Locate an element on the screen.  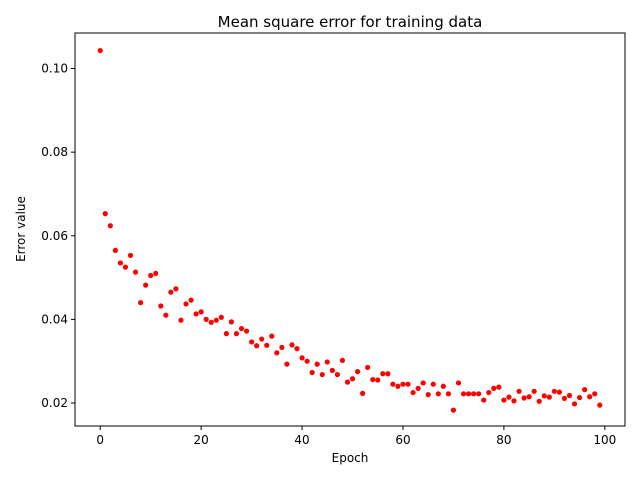
x-tick-label: 60 is located at coordinates (402, 440).